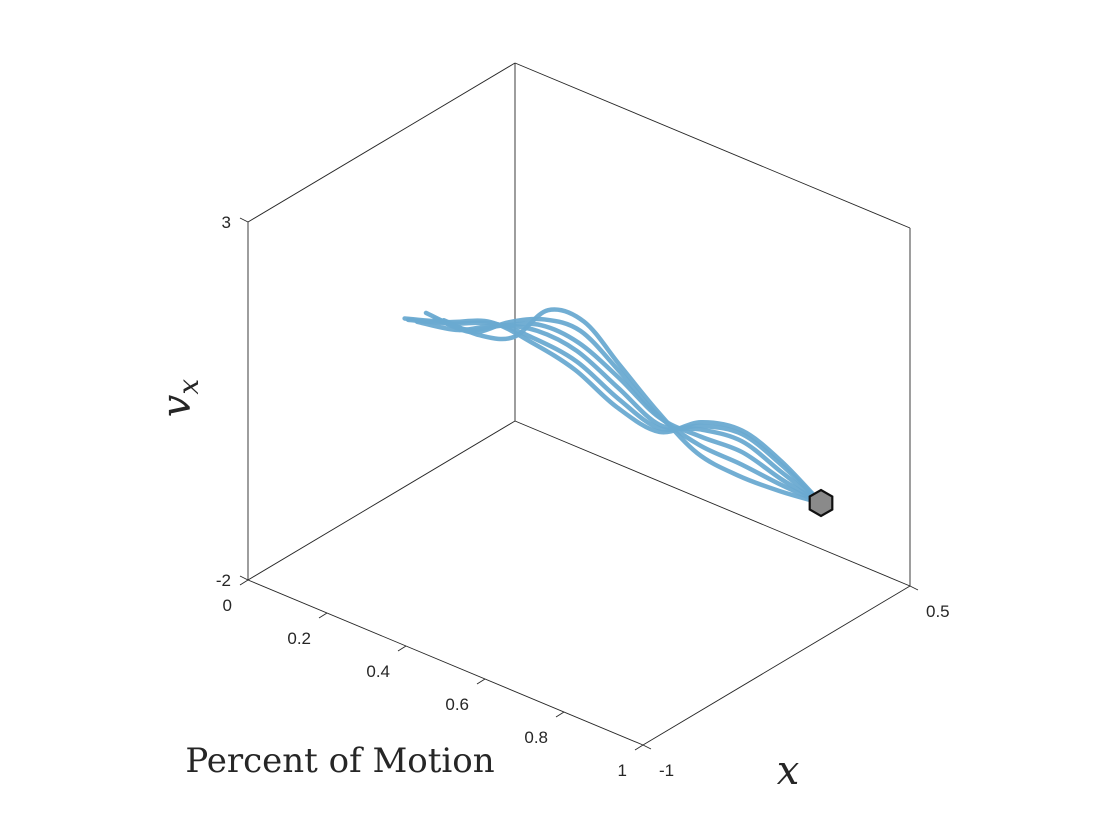 This screenshot has width=1120, height=840. Describe the element at coordinates (788, 771) in the screenshot. I see `y-axis-label: x` at that location.